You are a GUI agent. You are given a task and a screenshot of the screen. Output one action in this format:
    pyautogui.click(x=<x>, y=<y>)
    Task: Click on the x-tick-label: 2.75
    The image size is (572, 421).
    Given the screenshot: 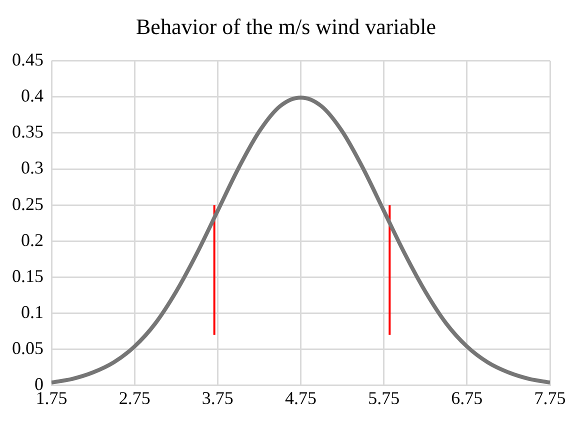 What is the action you would take?
    pyautogui.click(x=134, y=398)
    